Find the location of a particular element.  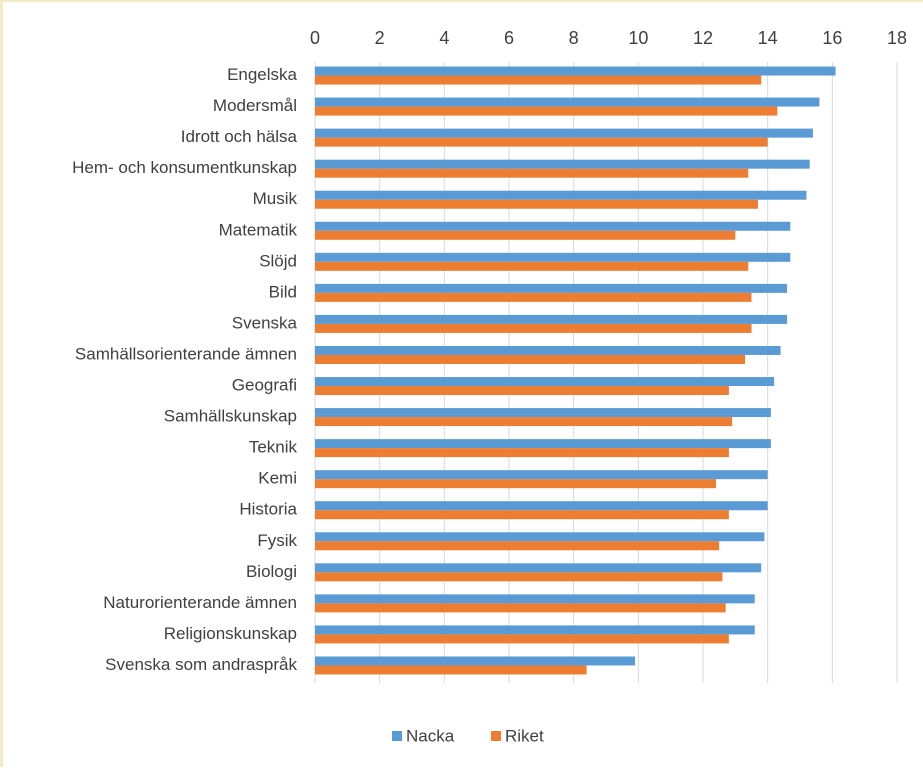

x-tick-label: 0 is located at coordinates (315, 38).